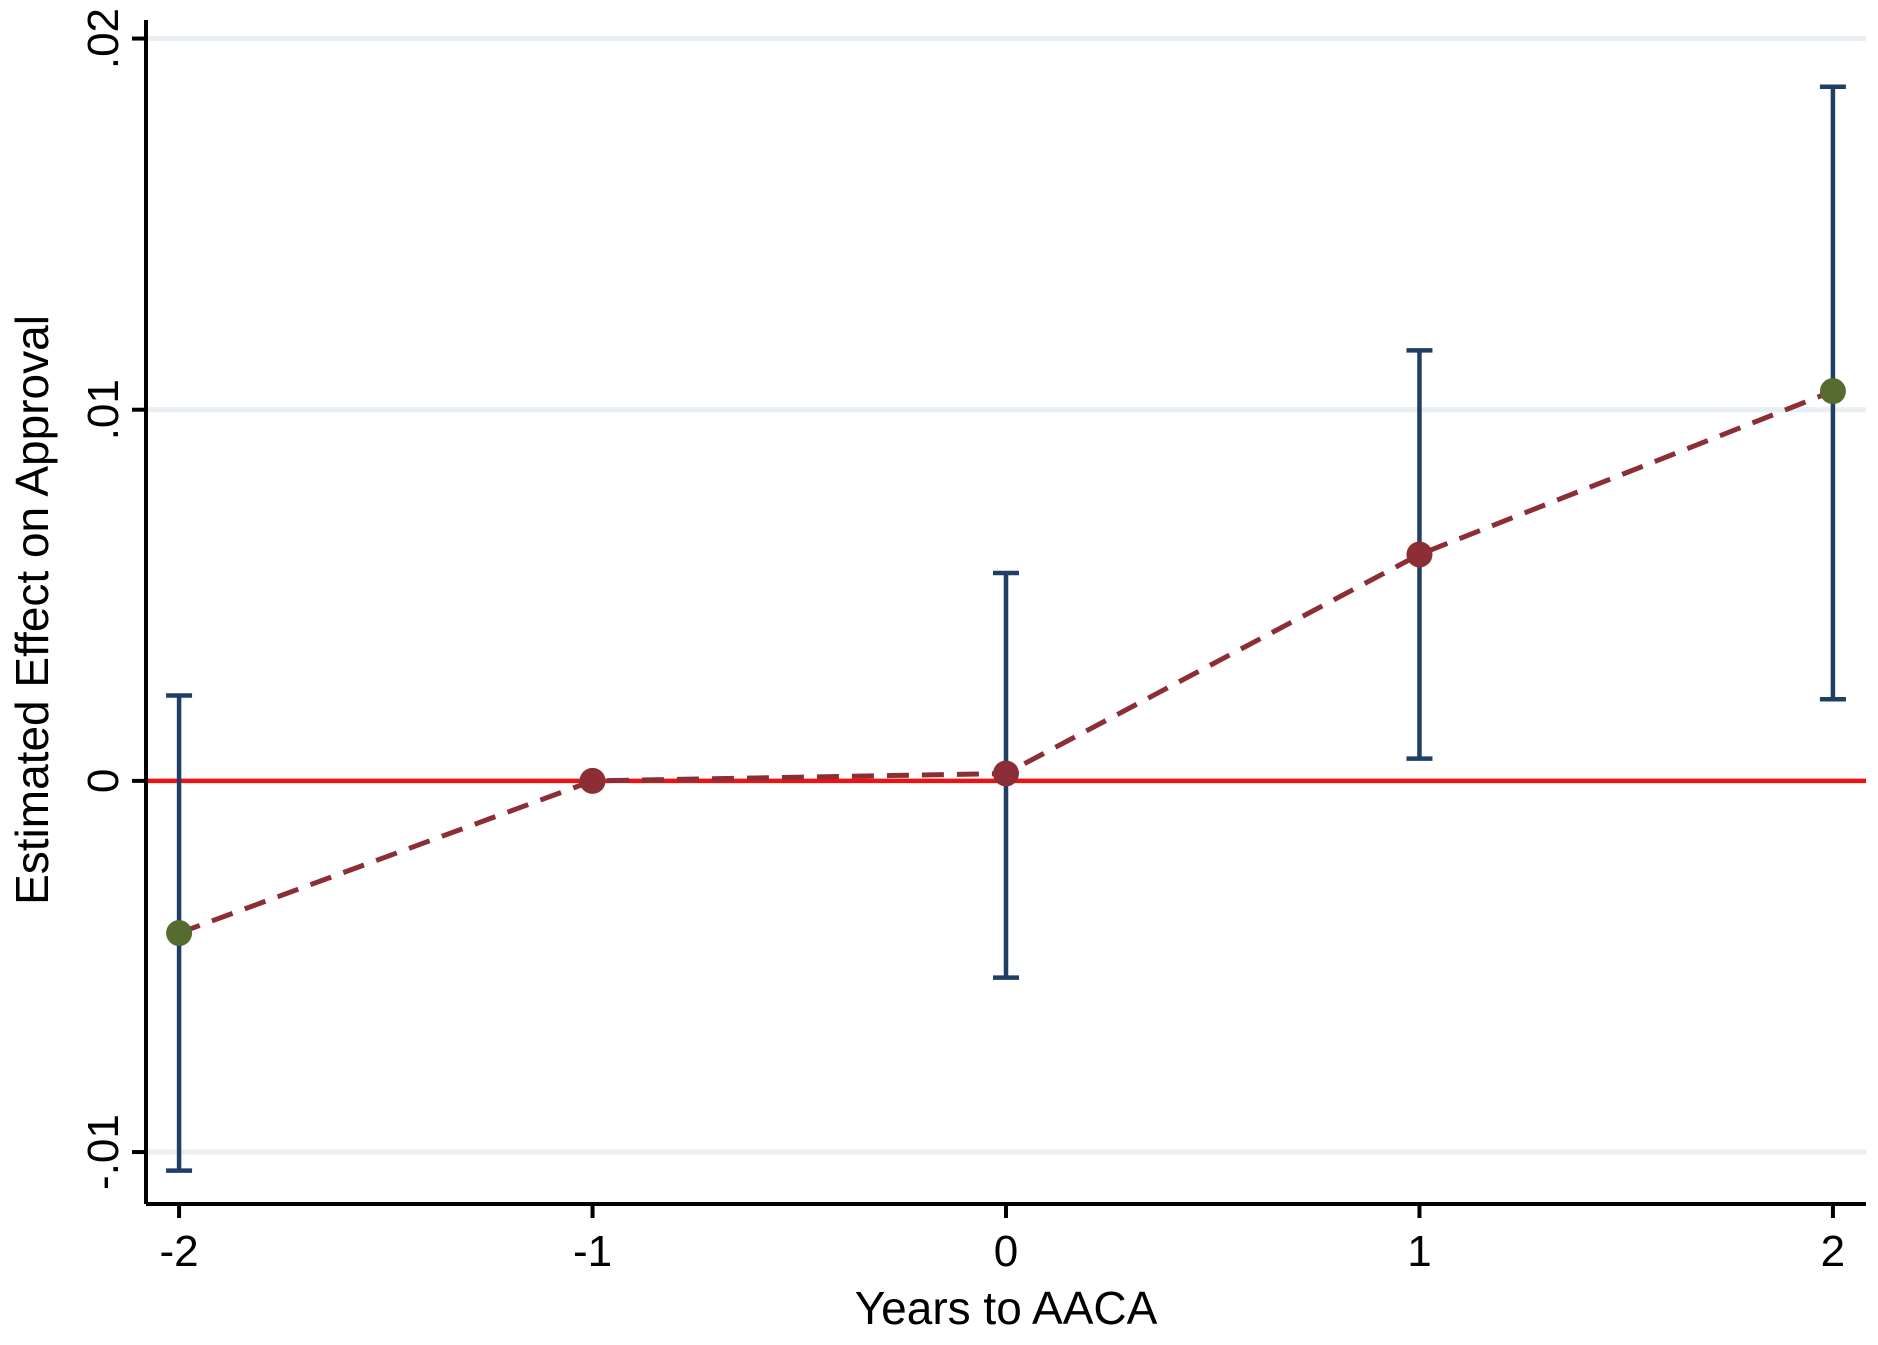  I want to click on x-axis-title: Years to AACA, so click(1006, 1308).